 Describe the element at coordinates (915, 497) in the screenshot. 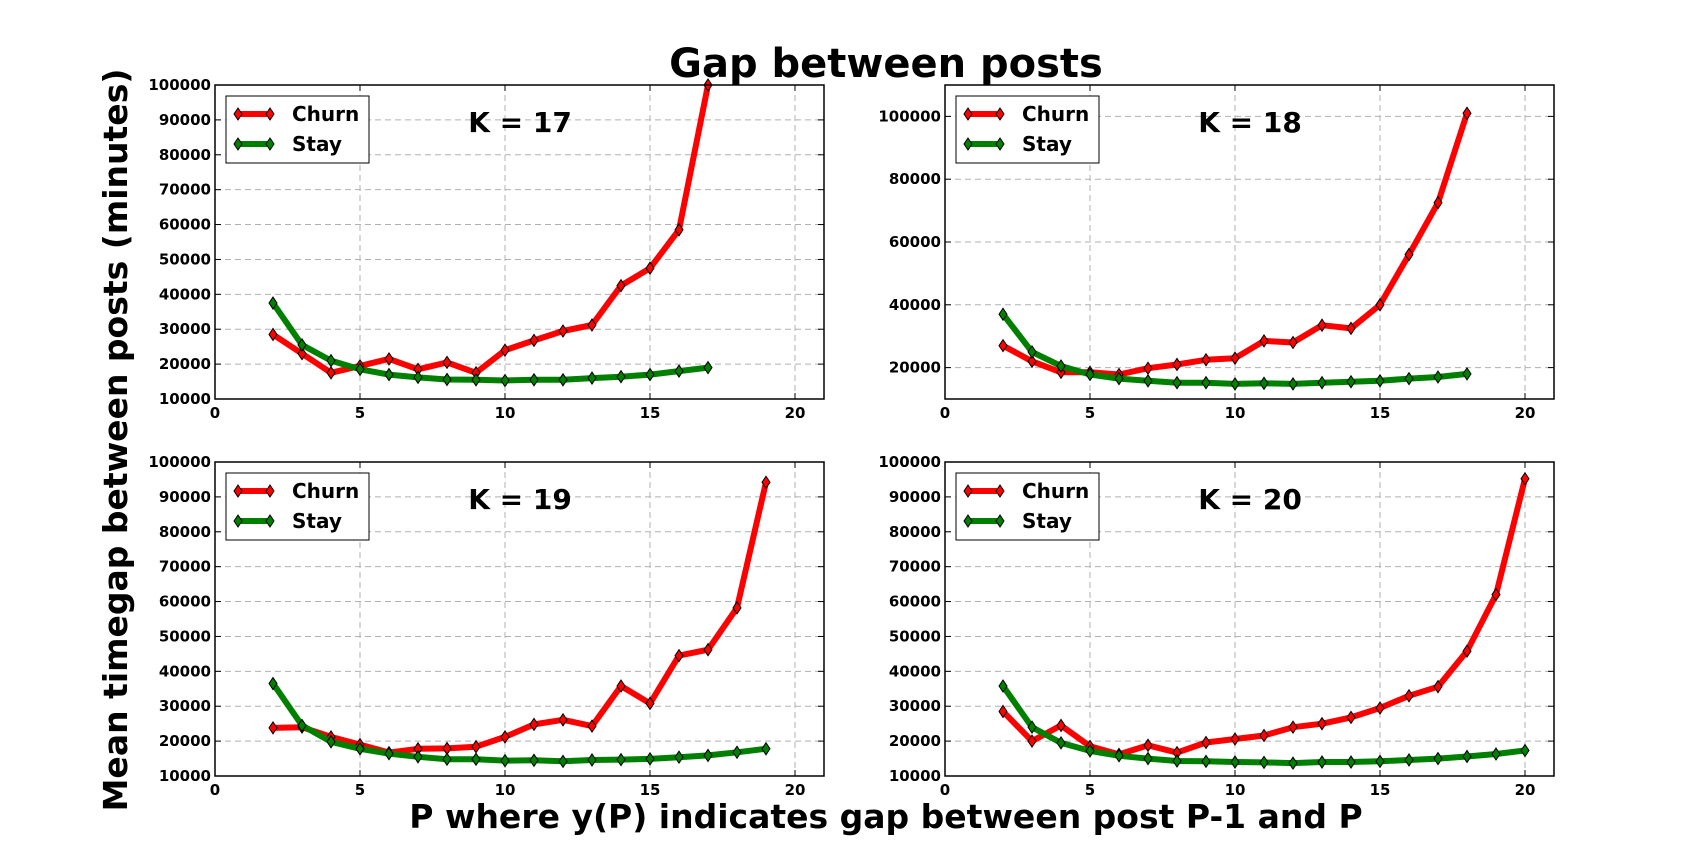

I see `y-tick-label: 90000` at that location.